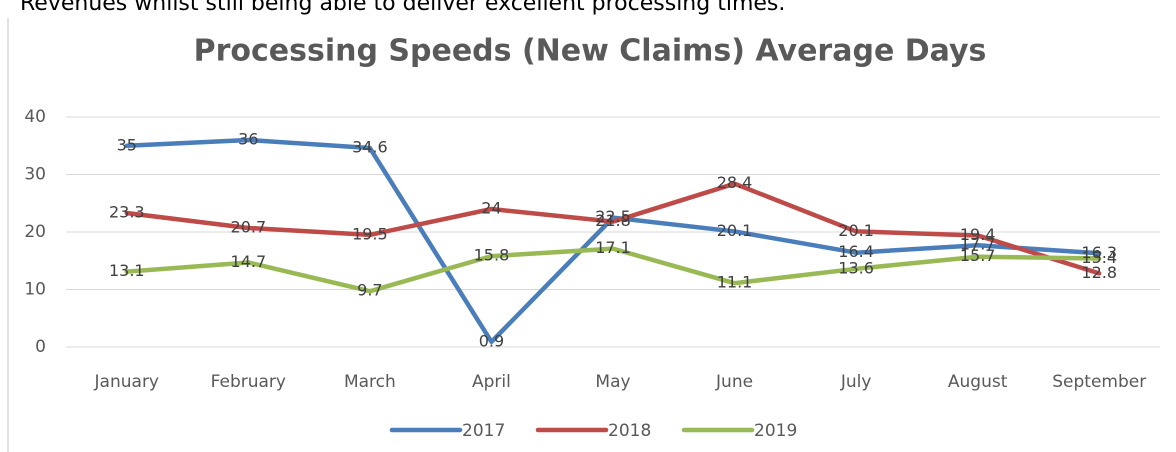  Describe the element at coordinates (612, 382) in the screenshot. I see `x-tick-label: May` at that location.